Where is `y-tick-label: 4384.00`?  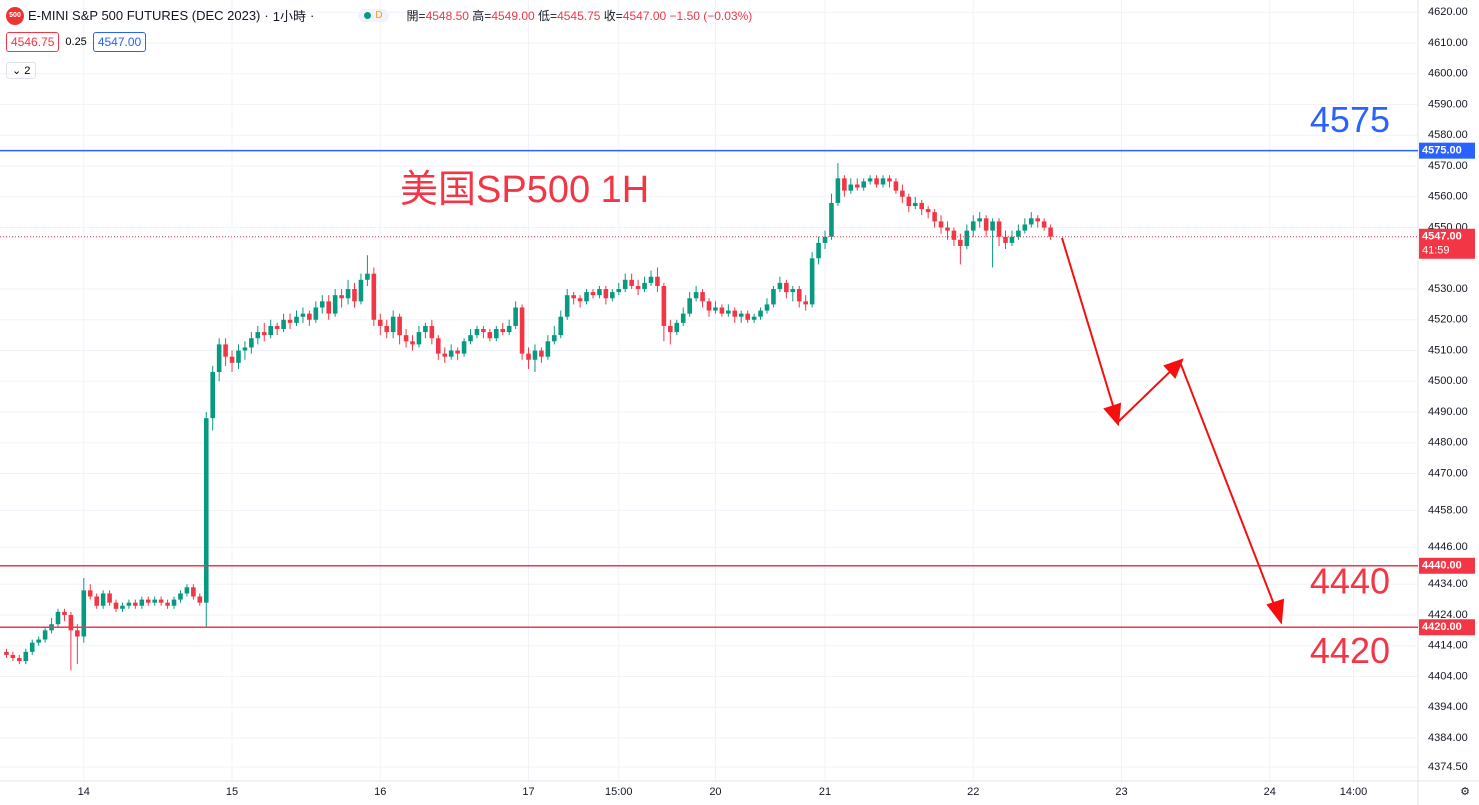
y-tick-label: 4384.00 is located at coordinates (1448, 738).